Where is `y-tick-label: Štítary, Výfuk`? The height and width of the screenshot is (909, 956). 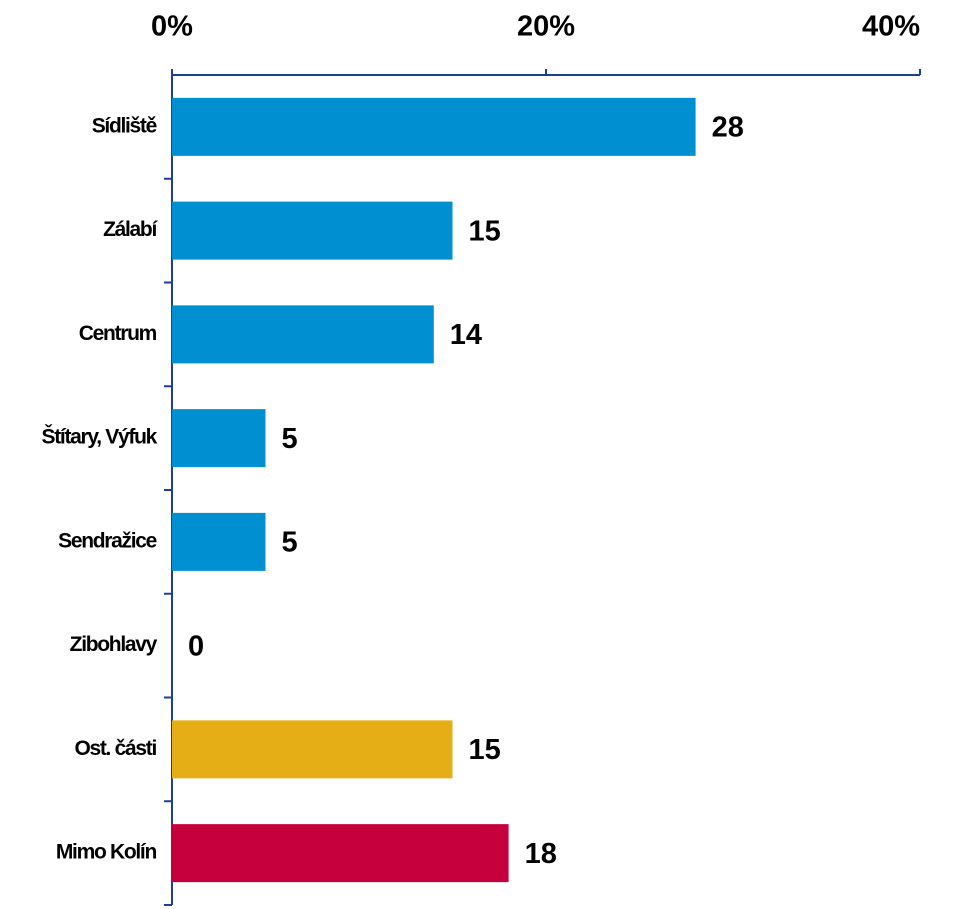 y-tick-label: Štítary, Výfuk is located at coordinates (100, 437).